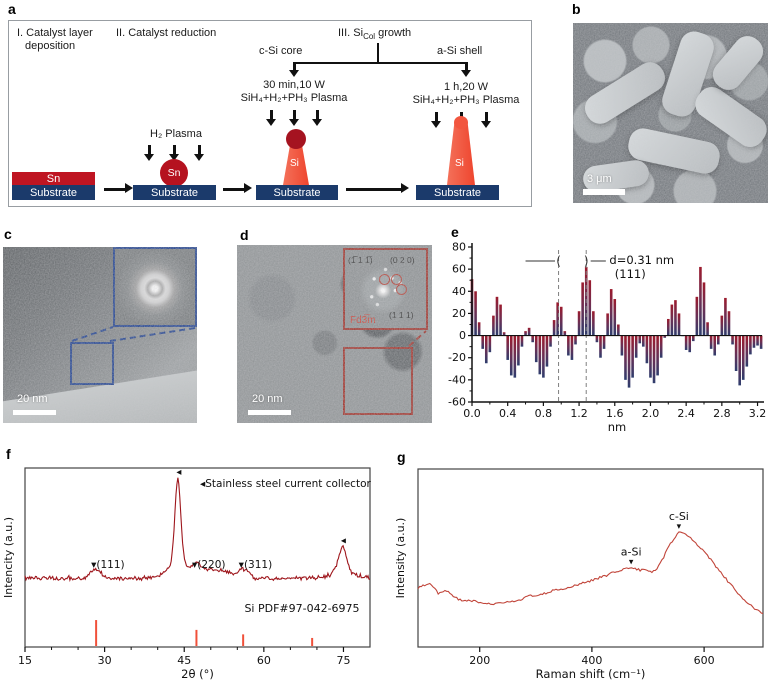  What do you see at coordinates (50, 46) in the screenshot?
I see `step1-label-line2: deposition` at bounding box center [50, 46].